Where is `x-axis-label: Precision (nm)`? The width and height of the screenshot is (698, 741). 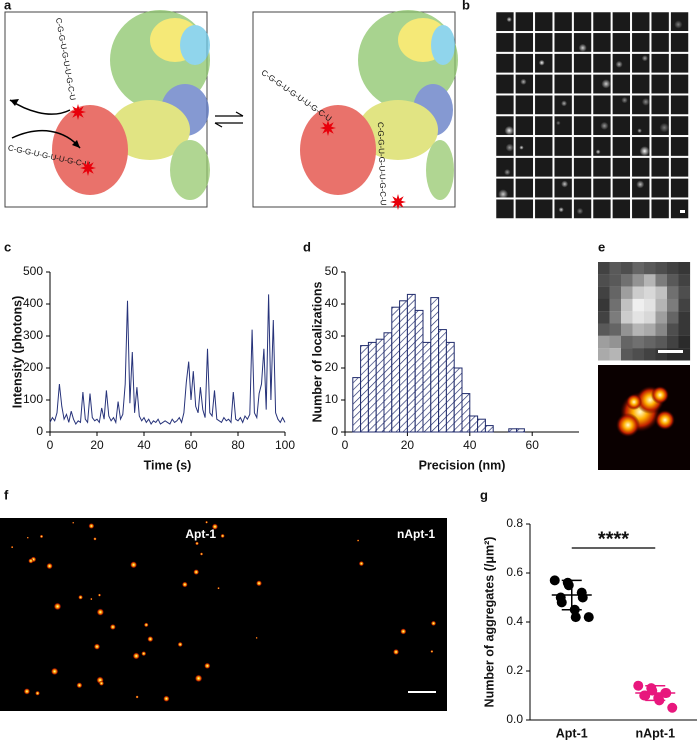 x-axis-label: Precision (nm) is located at coordinates (462, 465).